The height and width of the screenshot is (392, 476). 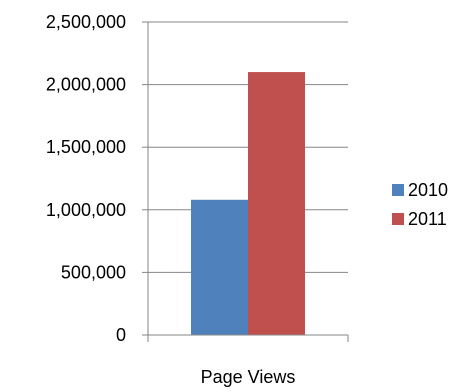 What do you see at coordinates (86, 210) in the screenshot?
I see `y-tick-label: 1,000,000` at bounding box center [86, 210].